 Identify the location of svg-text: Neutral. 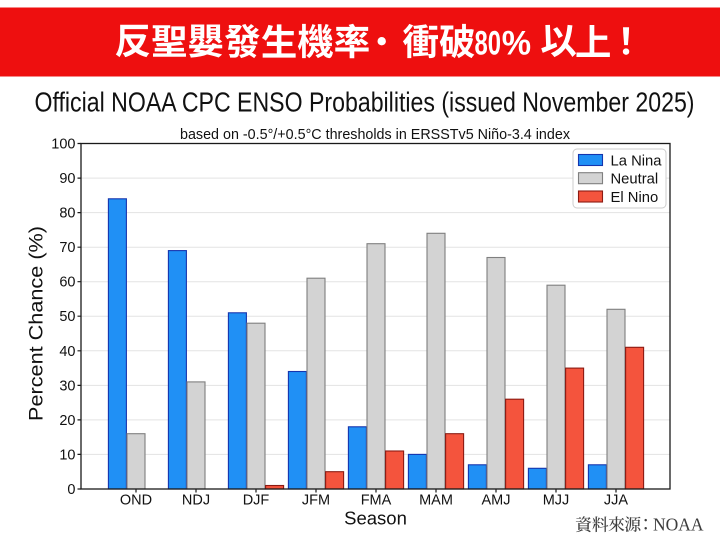
(635, 180).